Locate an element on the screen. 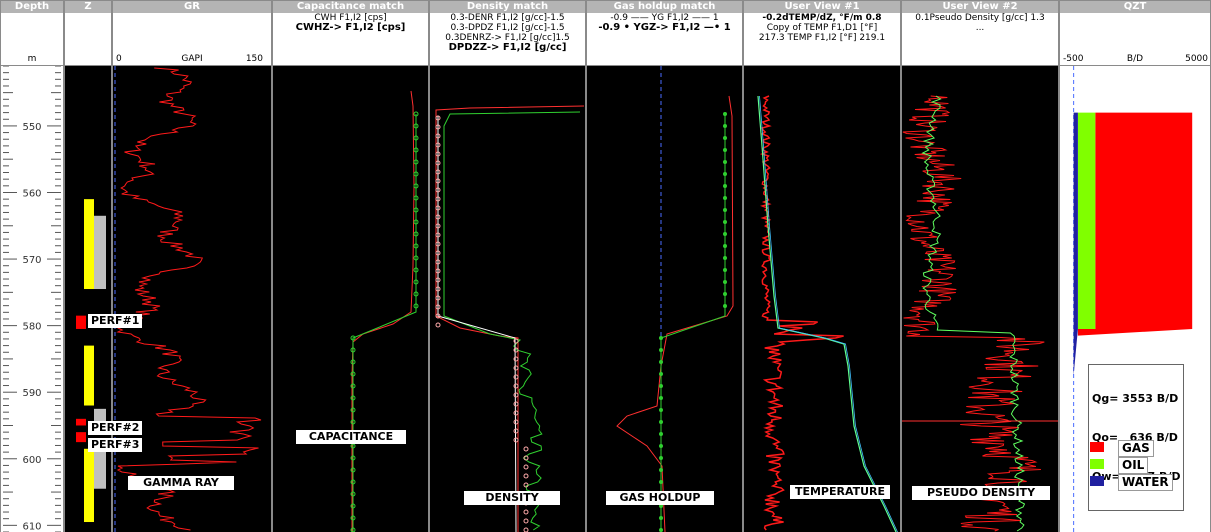  qzt-water-taper is located at coordinates (1075, 352).